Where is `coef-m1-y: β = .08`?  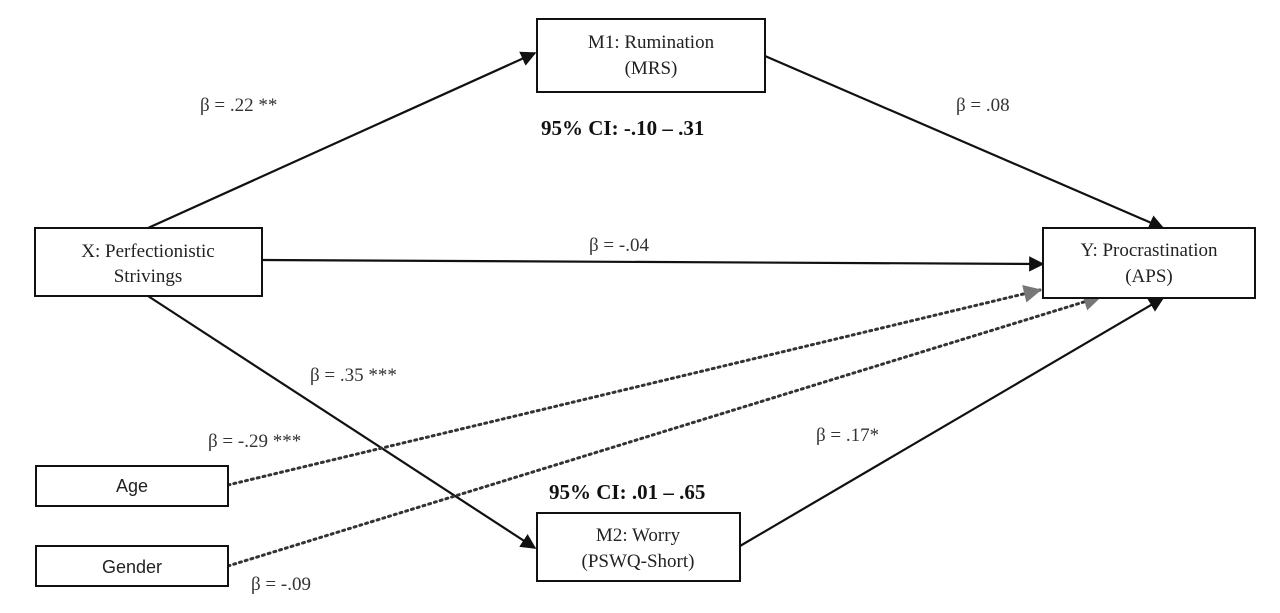
coef-m1-y: β = .08 is located at coordinates (983, 105).